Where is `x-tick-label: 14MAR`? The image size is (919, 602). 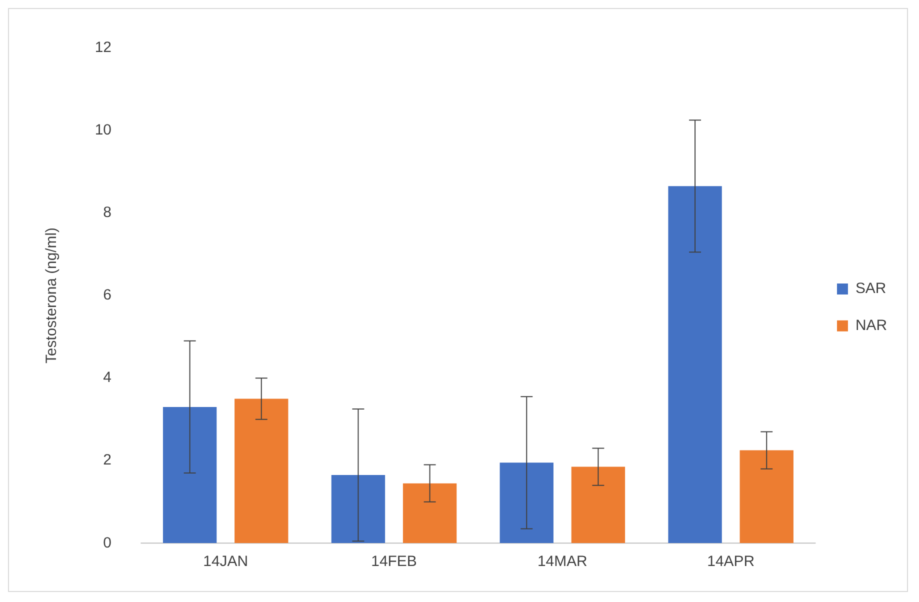
x-tick-label: 14MAR is located at coordinates (562, 561).